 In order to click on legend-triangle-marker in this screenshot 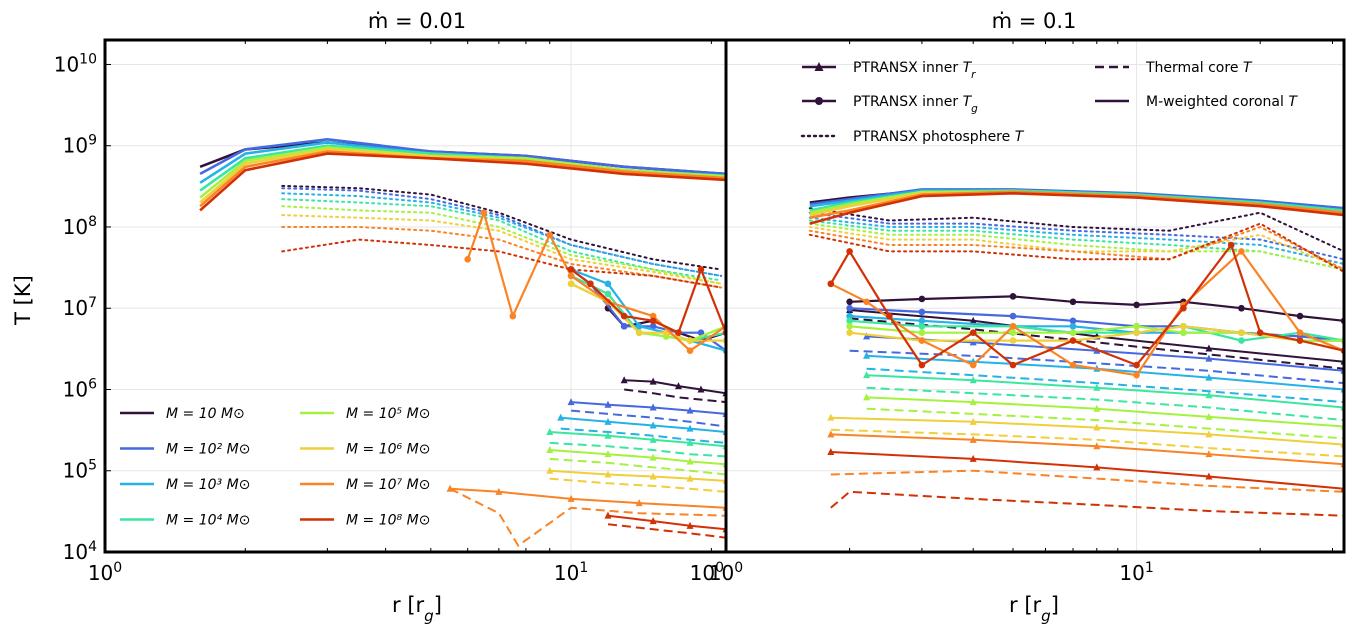, I will do `click(819, 66)`.